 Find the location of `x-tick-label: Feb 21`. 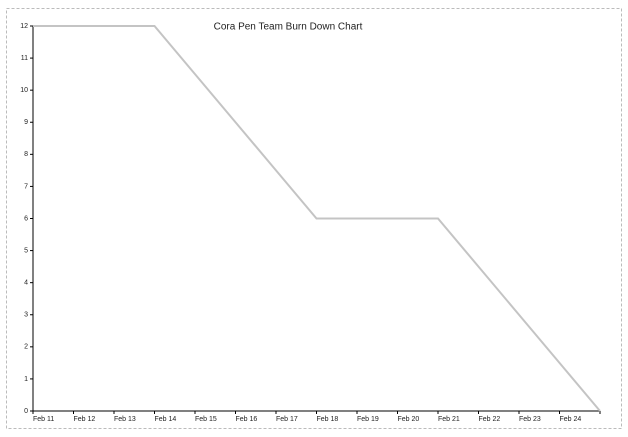

x-tick-label: Feb 21 is located at coordinates (449, 419).